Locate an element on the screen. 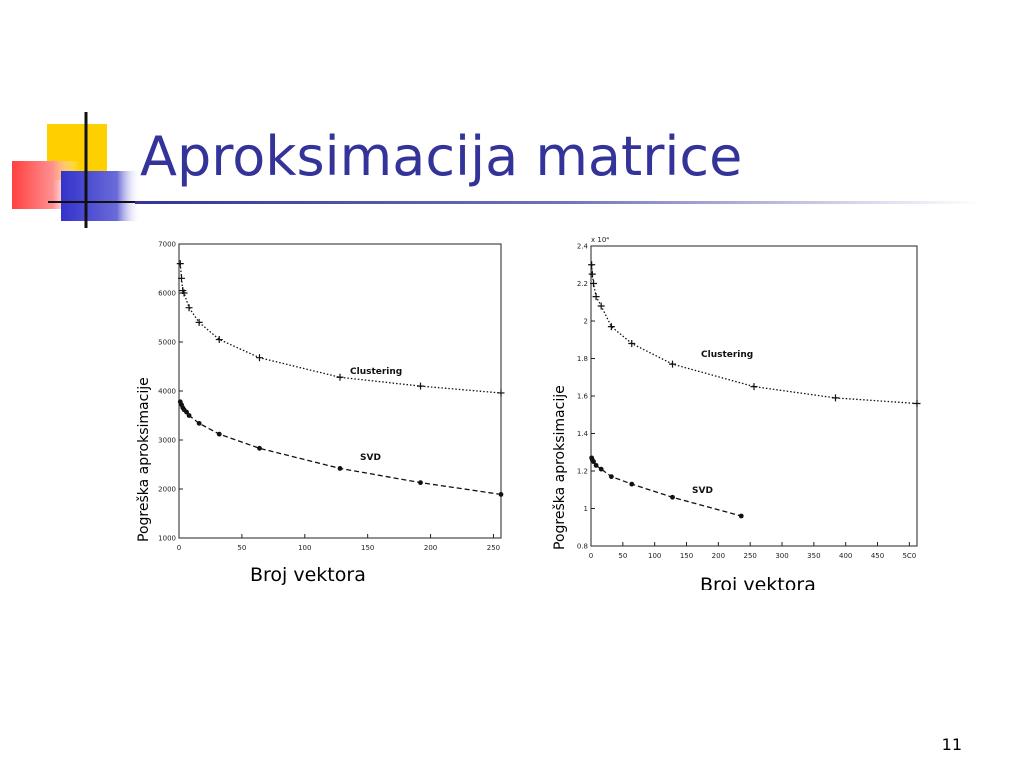 The image size is (1024, 768). right-xtick-label: 0 is located at coordinates (591, 556).